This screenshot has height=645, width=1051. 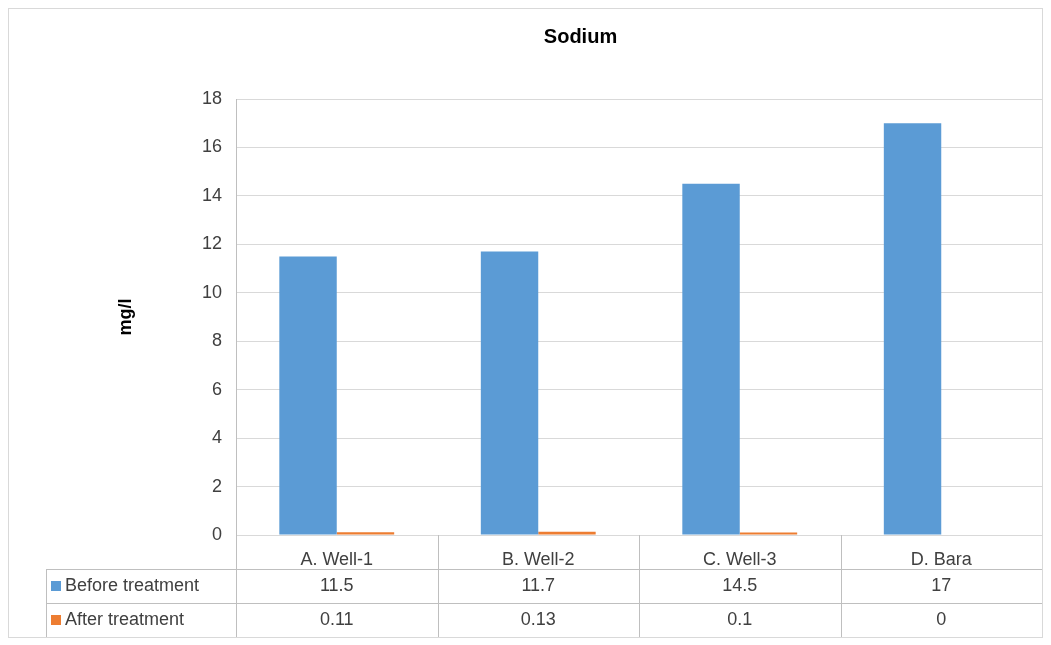 What do you see at coordinates (740, 584) in the screenshot?
I see `data-label: 14.5` at bounding box center [740, 584].